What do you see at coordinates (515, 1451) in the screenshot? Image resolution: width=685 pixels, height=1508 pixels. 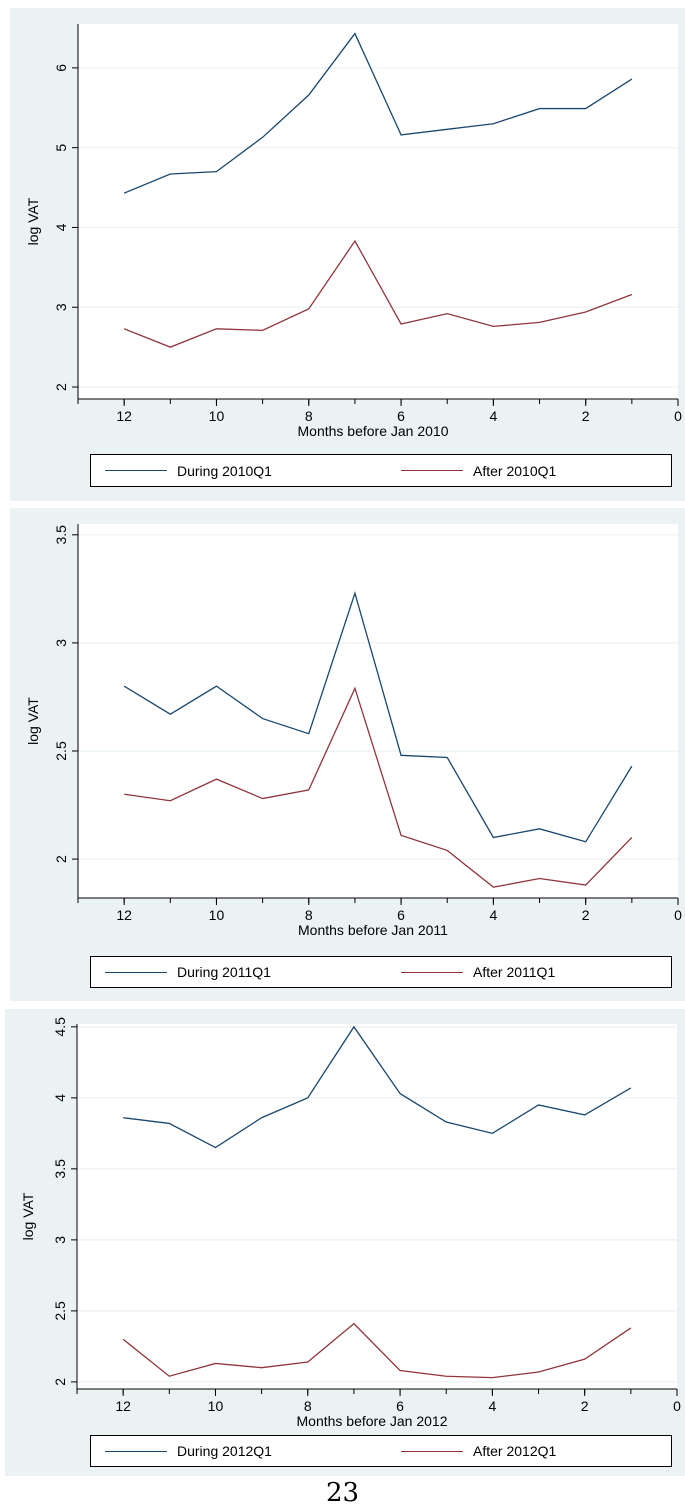 I see `legend-label-after: After 2012Q1` at bounding box center [515, 1451].